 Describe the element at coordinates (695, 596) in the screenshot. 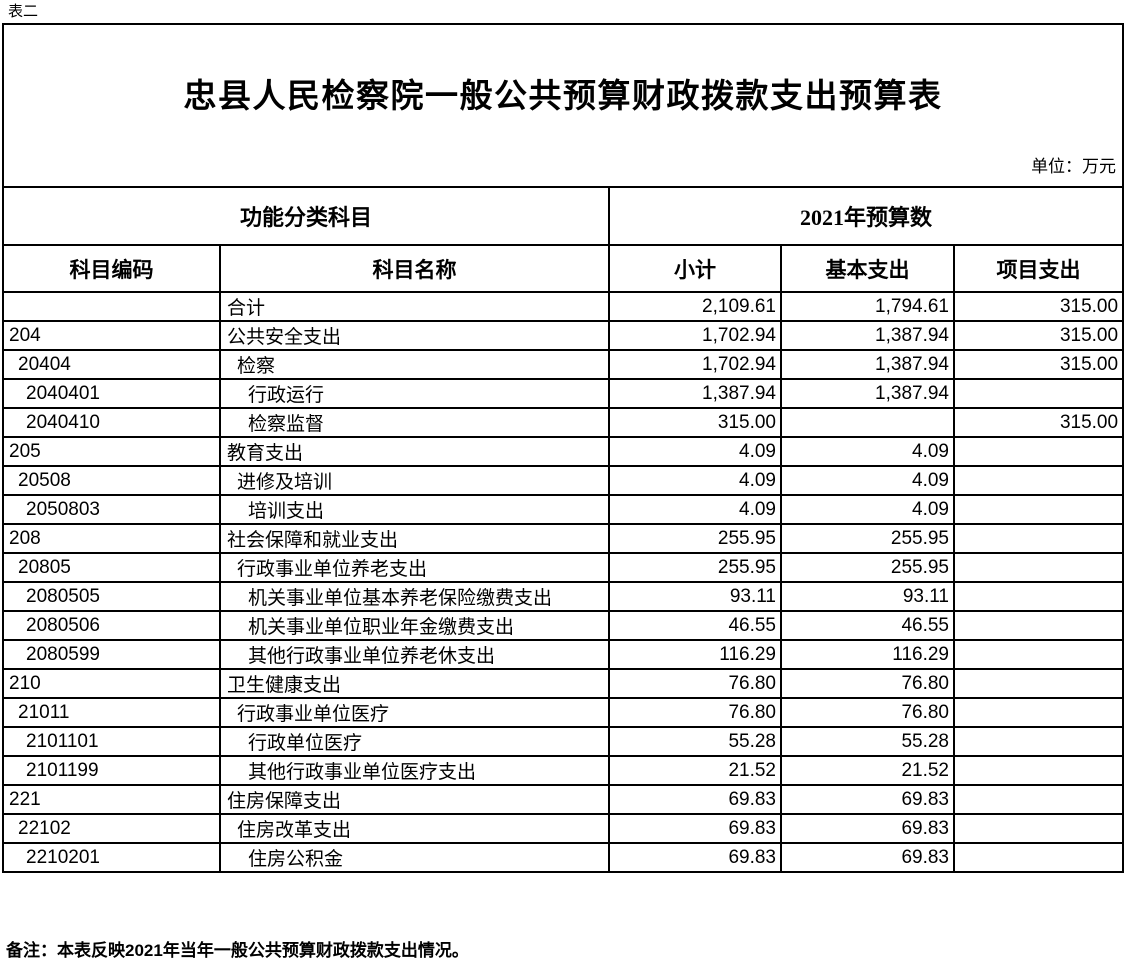

I see `subtotal-cell: 93.11` at that location.